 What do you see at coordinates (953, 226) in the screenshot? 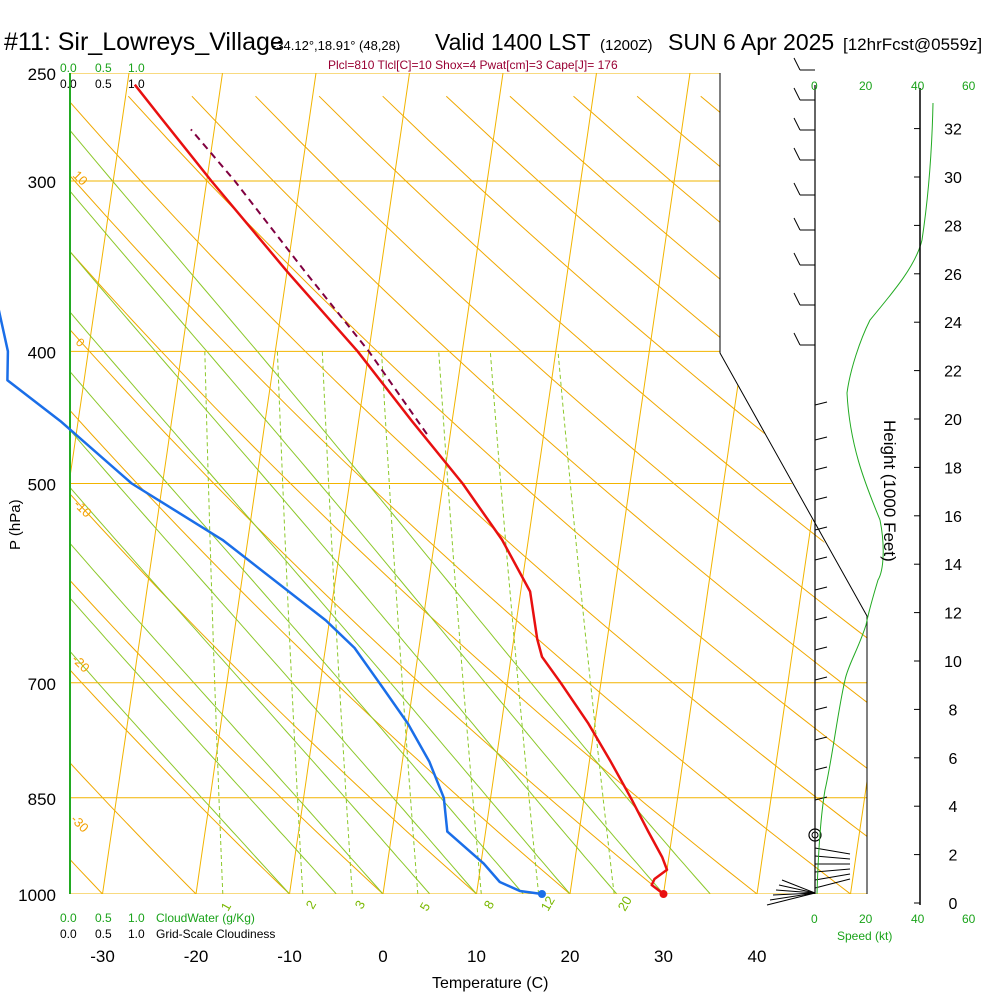
I see `height-tick-label: 28` at bounding box center [953, 226].